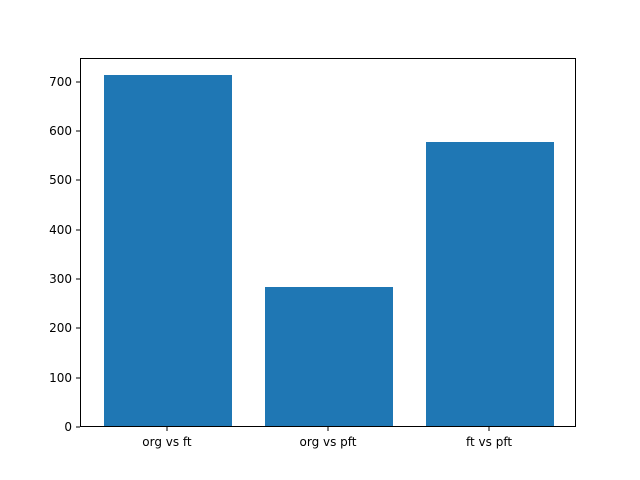 The height and width of the screenshot is (480, 640). I want to click on x-tick-label: org vs ft, so click(167, 442).